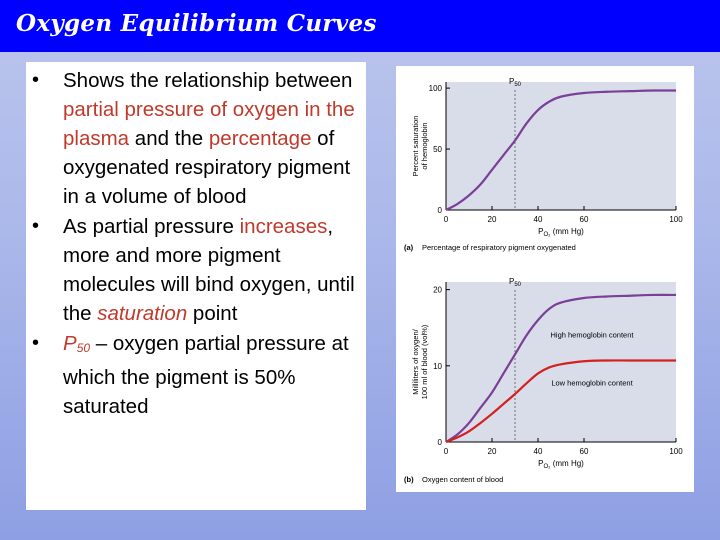 This screenshot has height=540, width=720. Describe the element at coordinates (436, 88) in the screenshot. I see `y-tick-label: 100` at that location.